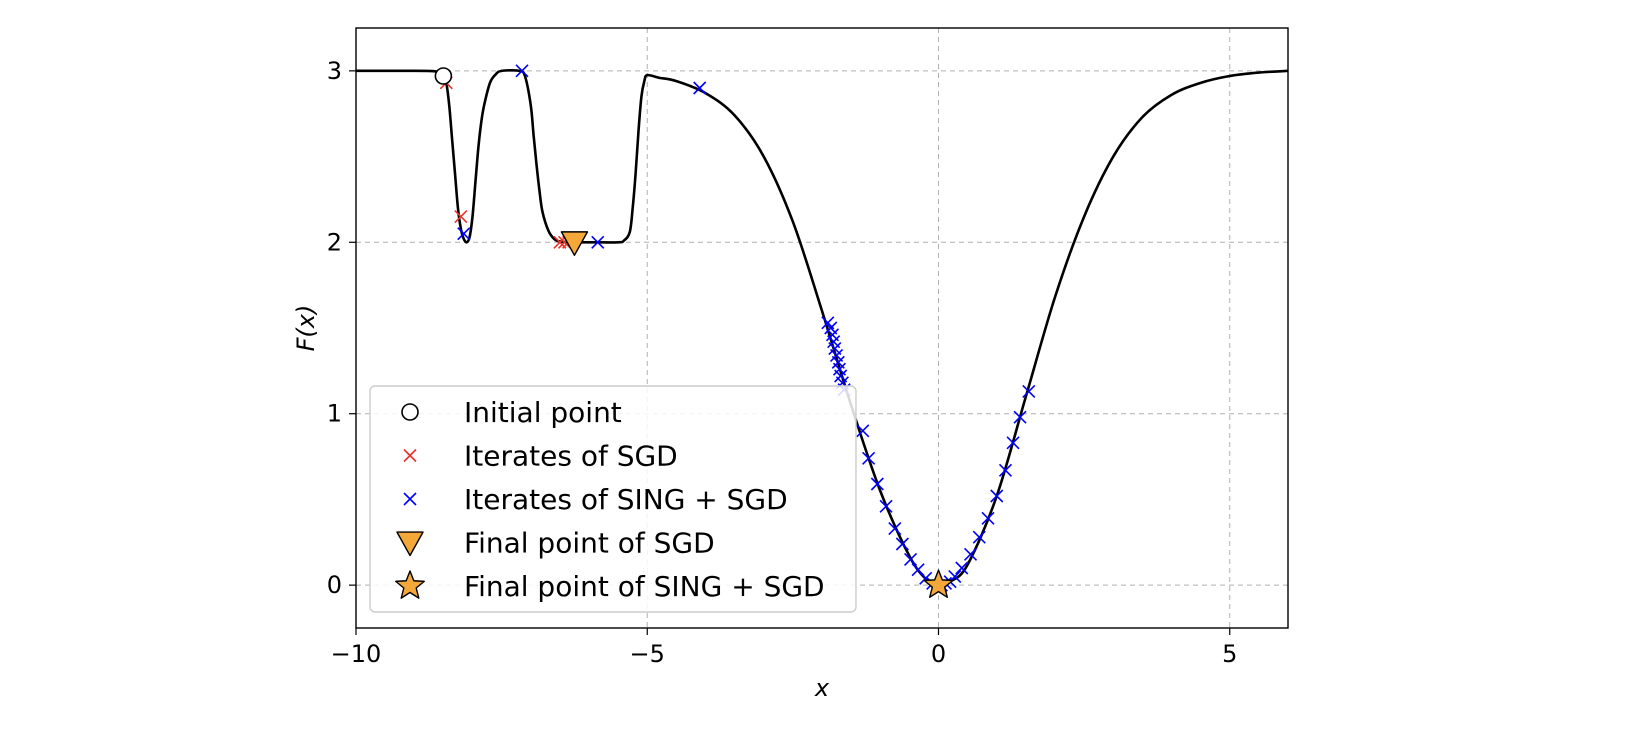  I want to click on legend-label: Iterates of SGD, so click(571, 456).